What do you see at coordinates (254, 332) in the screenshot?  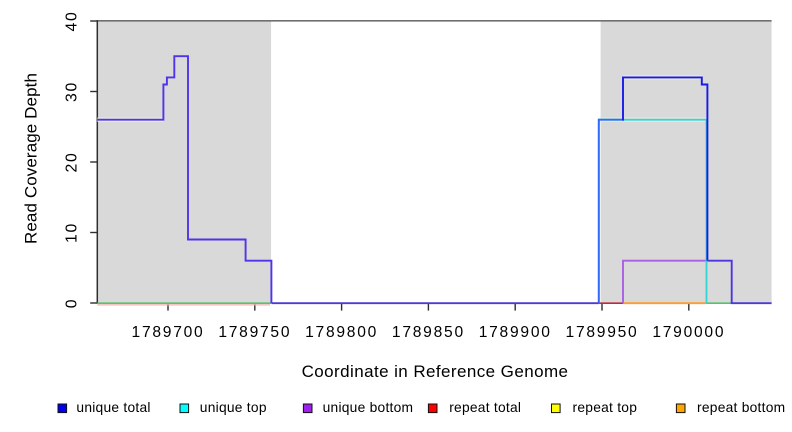 I see `svg-text: 1789750` at bounding box center [254, 332].